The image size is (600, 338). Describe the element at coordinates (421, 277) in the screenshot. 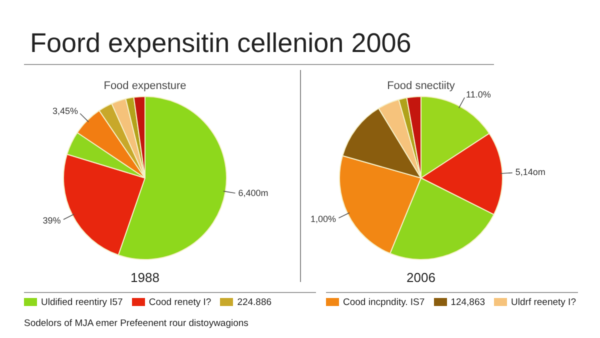

I see `text: 2006` at that location.